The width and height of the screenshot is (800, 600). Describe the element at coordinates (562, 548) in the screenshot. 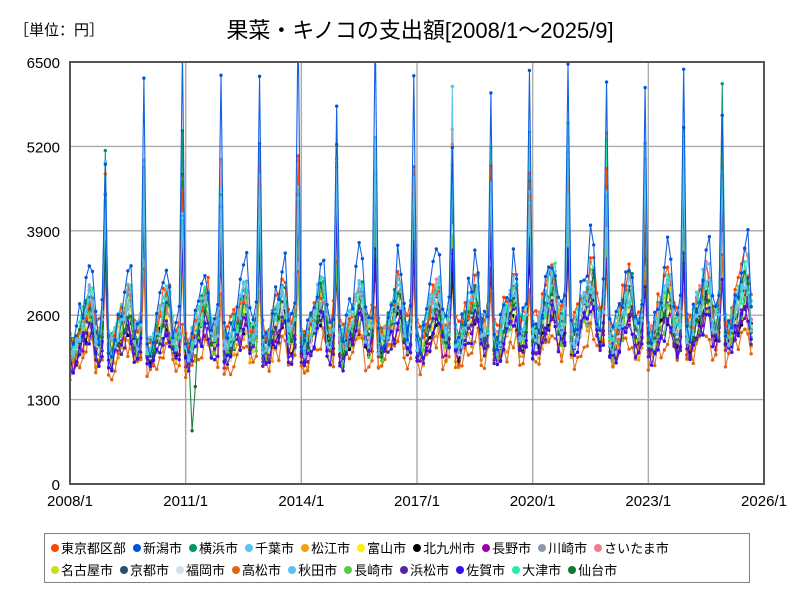

I see `legend-item-8: 川崎市` at that location.